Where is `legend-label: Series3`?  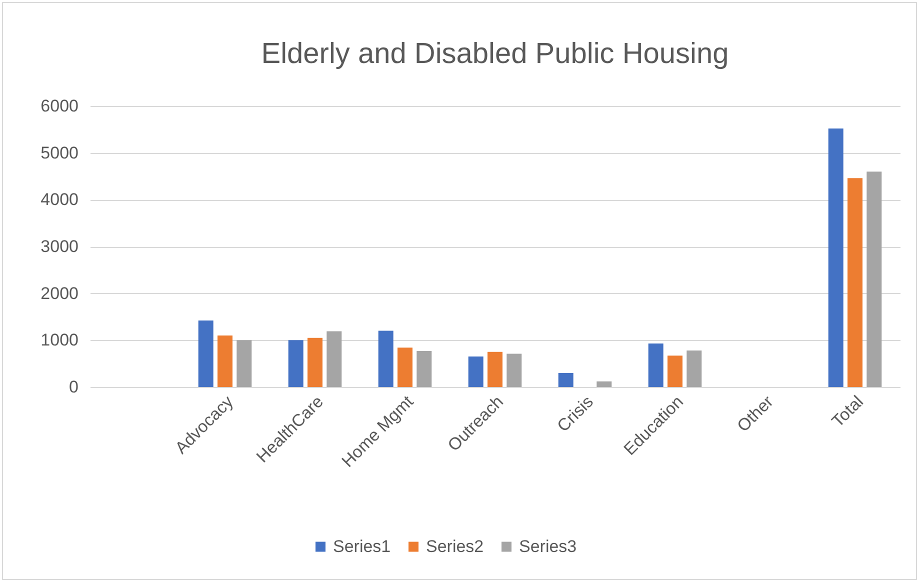
legend-label: Series3 is located at coordinates (548, 546).